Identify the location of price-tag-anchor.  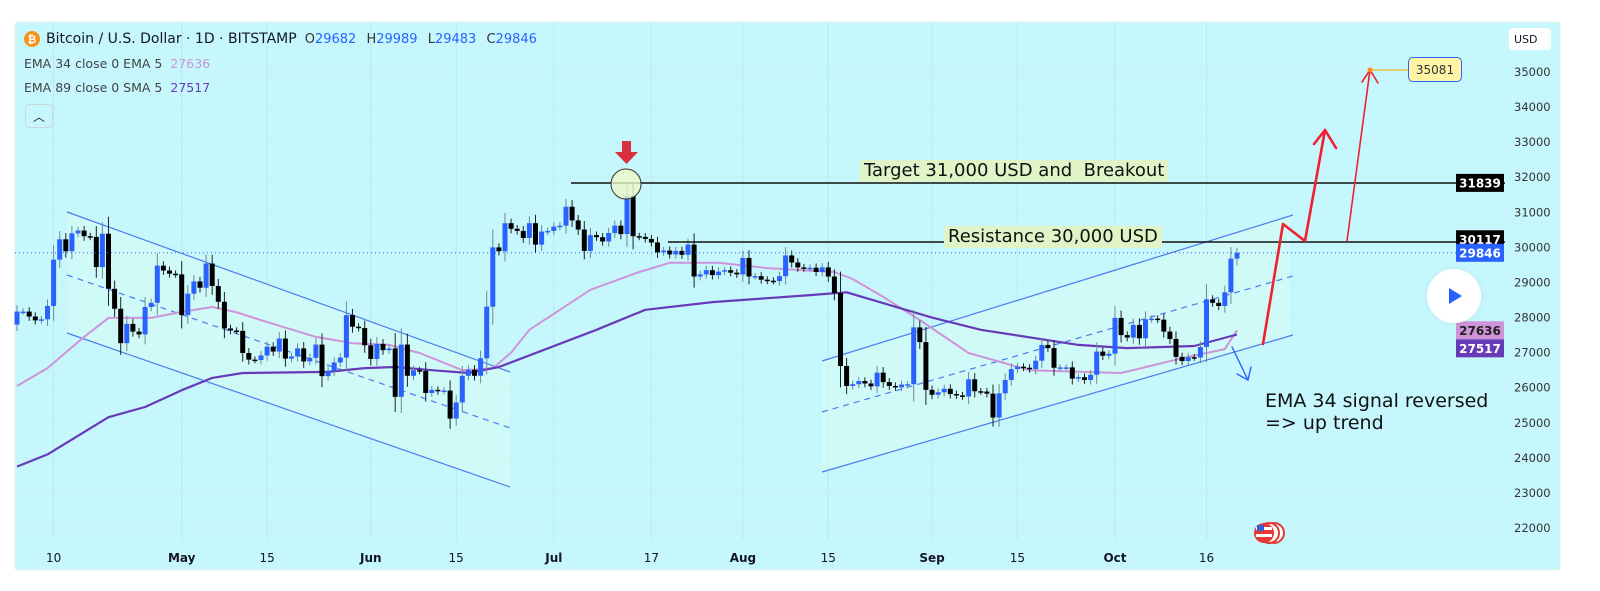
(1370, 70).